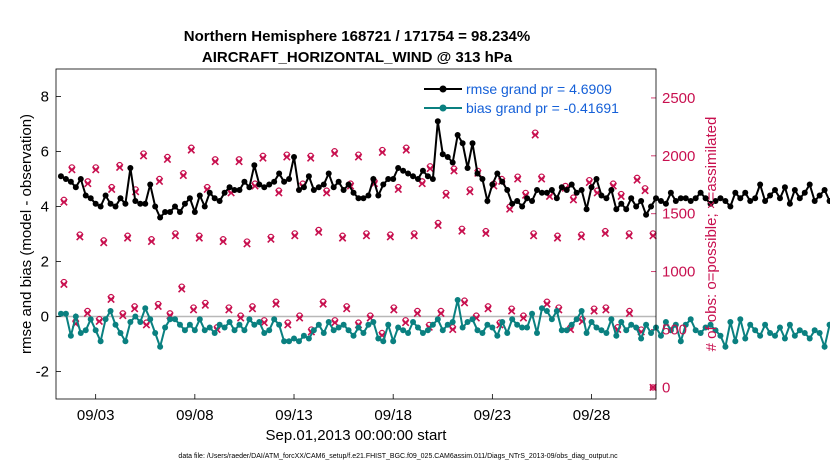 The width and height of the screenshot is (830, 470). I want to click on x-tick-label: 09/08, so click(195, 415).